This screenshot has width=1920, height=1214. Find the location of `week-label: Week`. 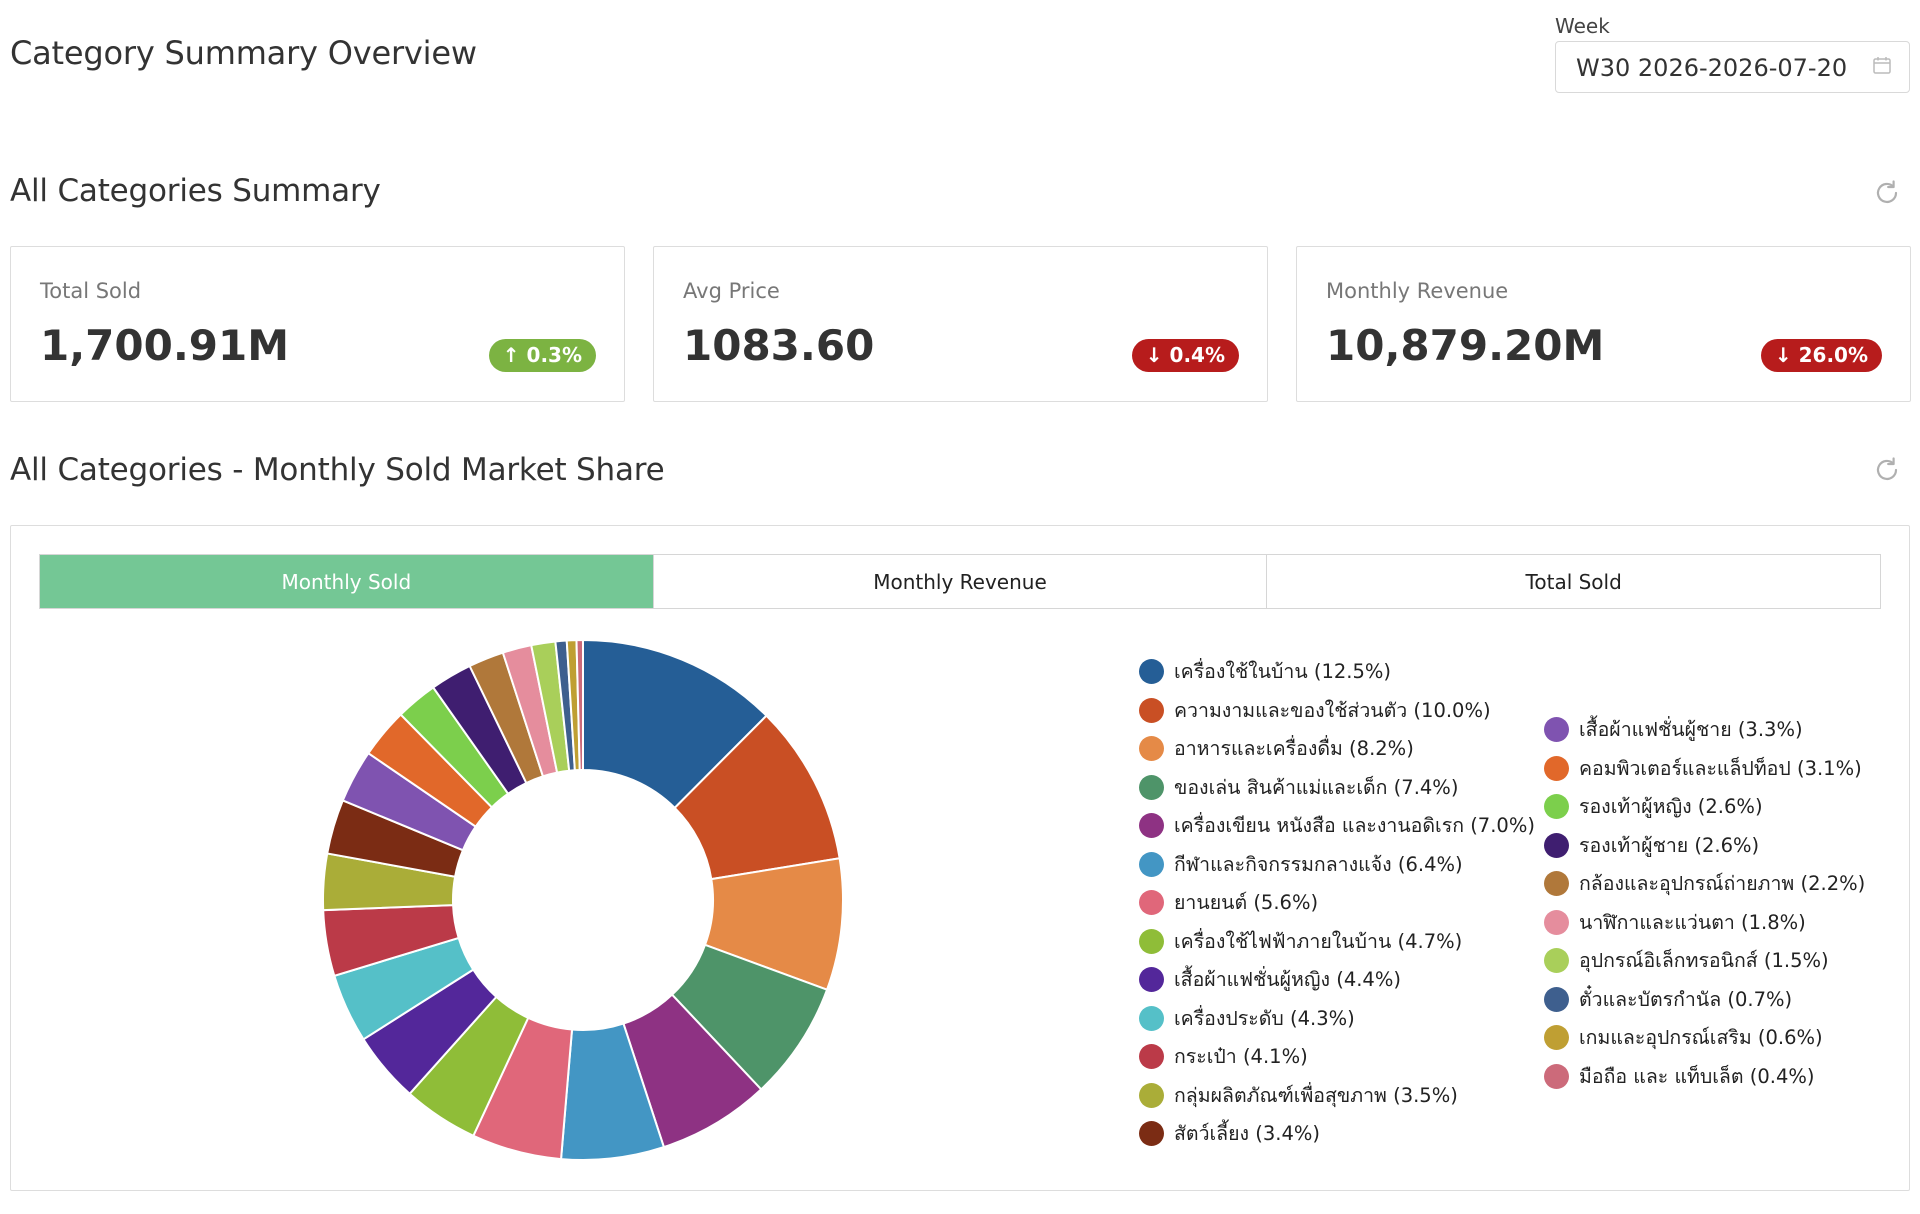

week-label: Week is located at coordinates (1582, 26).